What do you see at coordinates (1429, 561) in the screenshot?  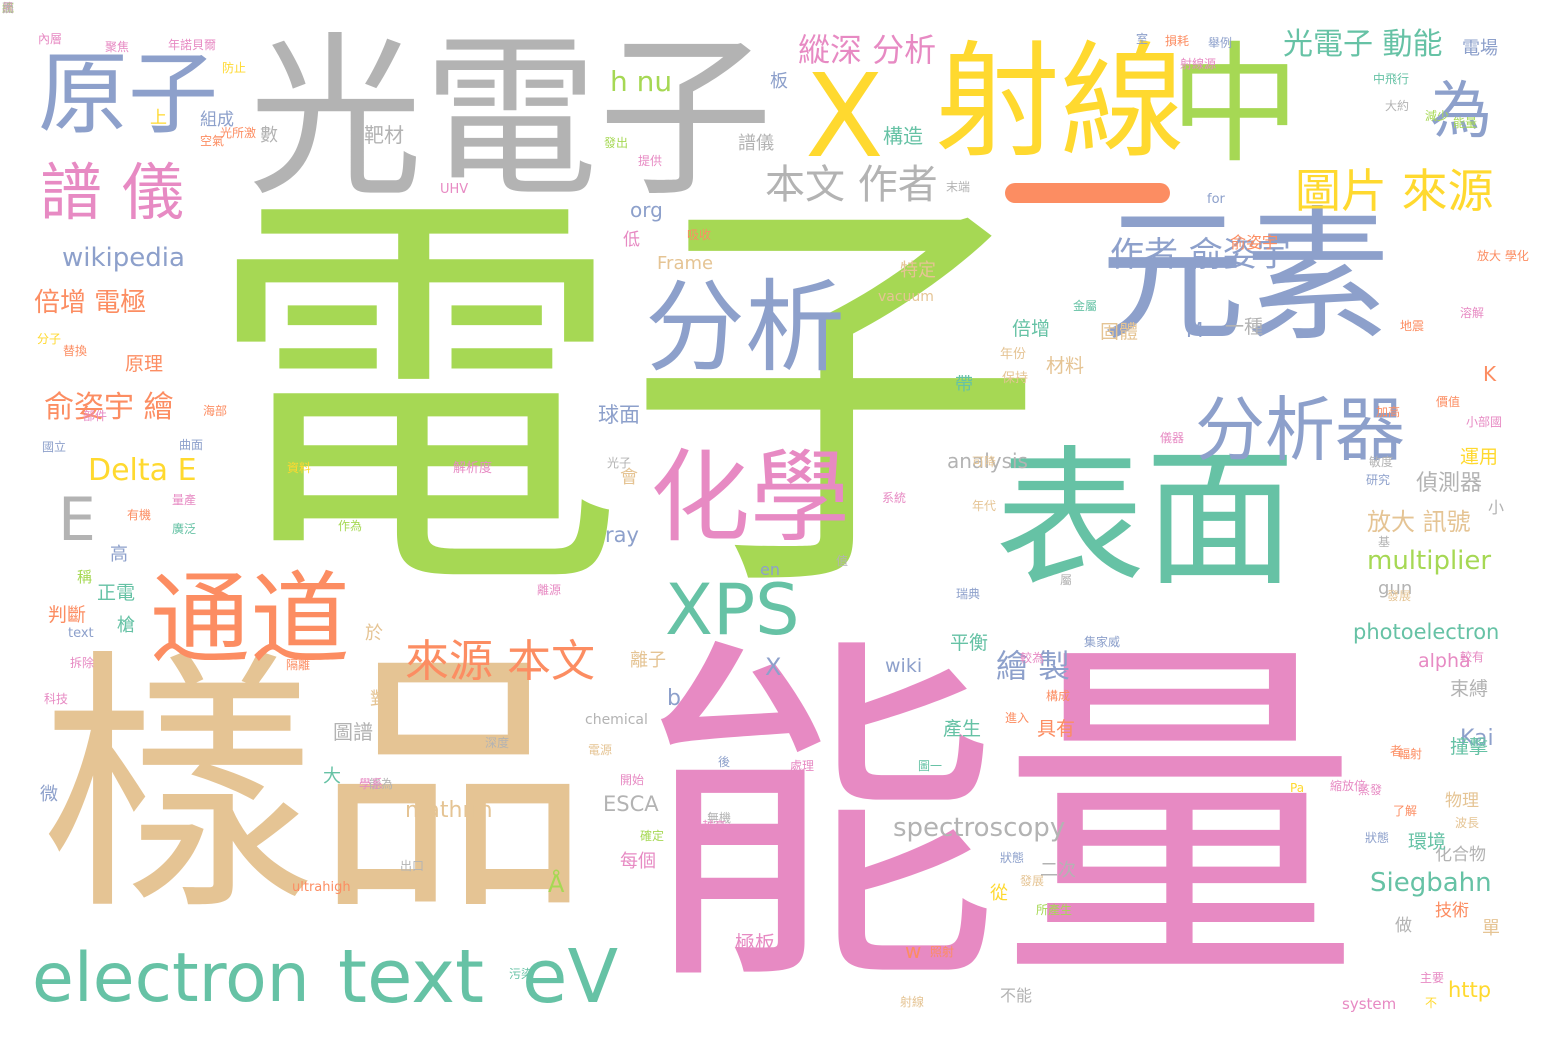 I see `cloud-word: multiplier` at bounding box center [1429, 561].